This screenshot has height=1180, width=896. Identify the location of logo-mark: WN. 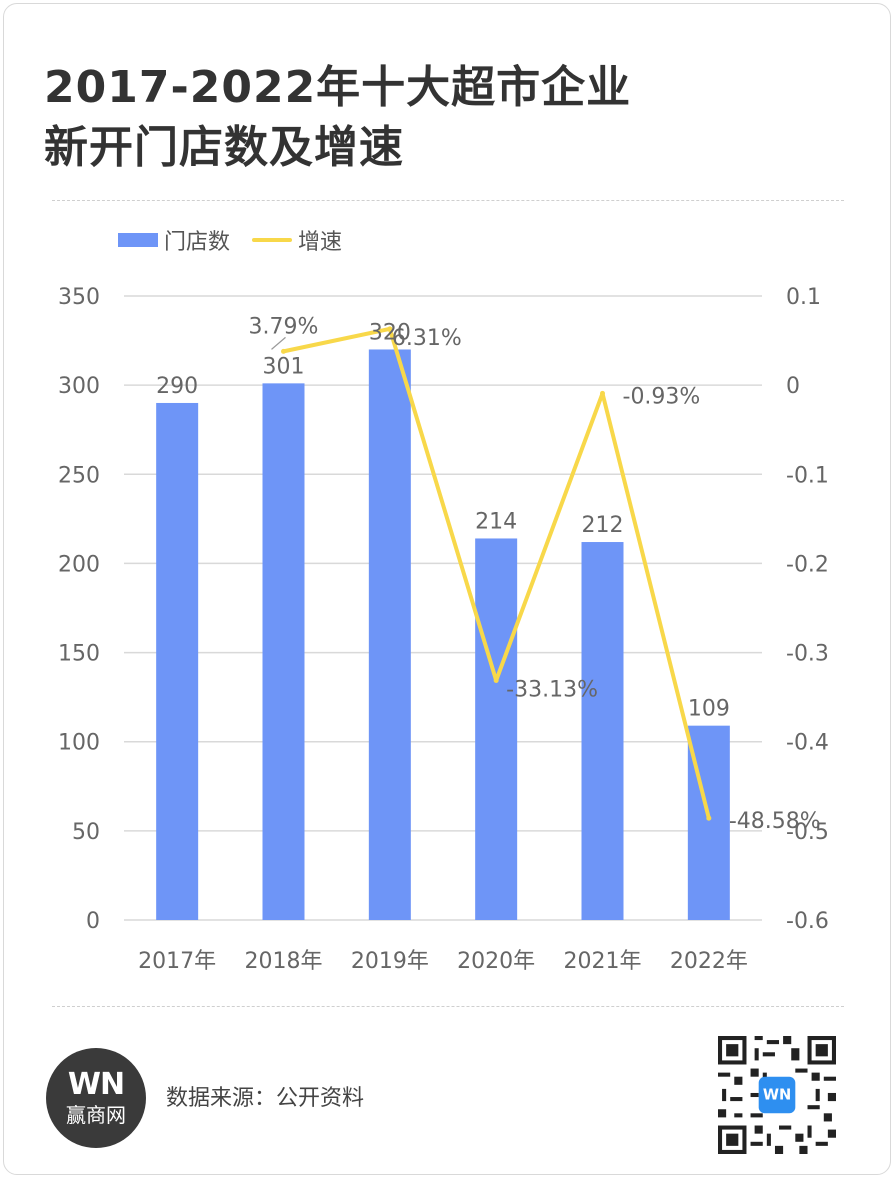
(96, 1084).